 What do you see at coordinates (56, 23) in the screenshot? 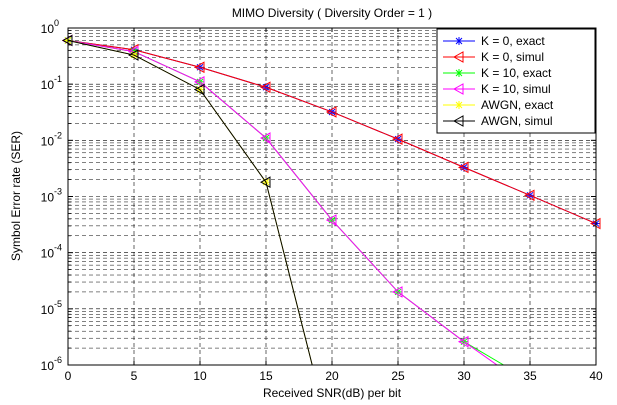
I see `y-tick-exponent: 0` at bounding box center [56, 23].